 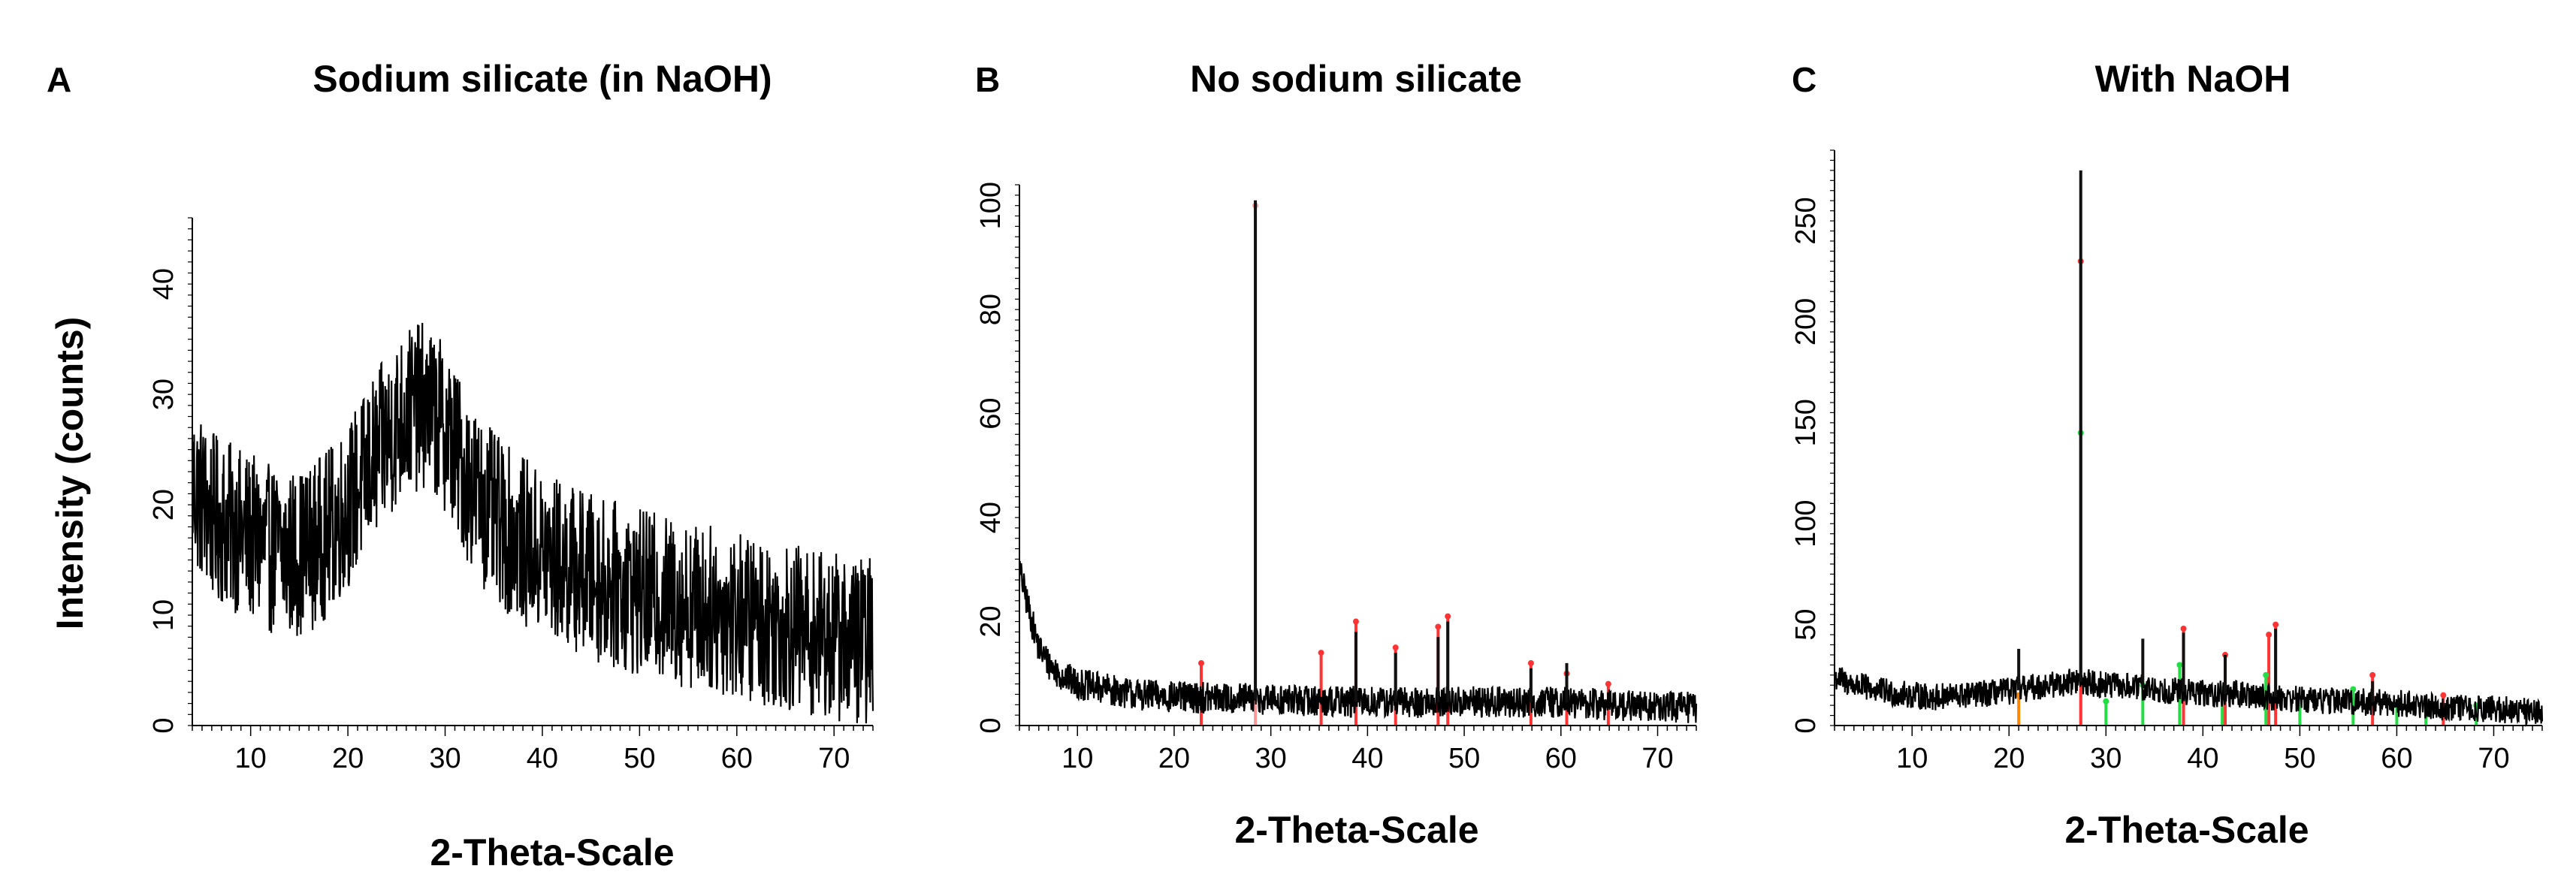 What do you see at coordinates (1356, 79) in the screenshot?
I see `panel-title-b: No sodium silicate` at bounding box center [1356, 79].